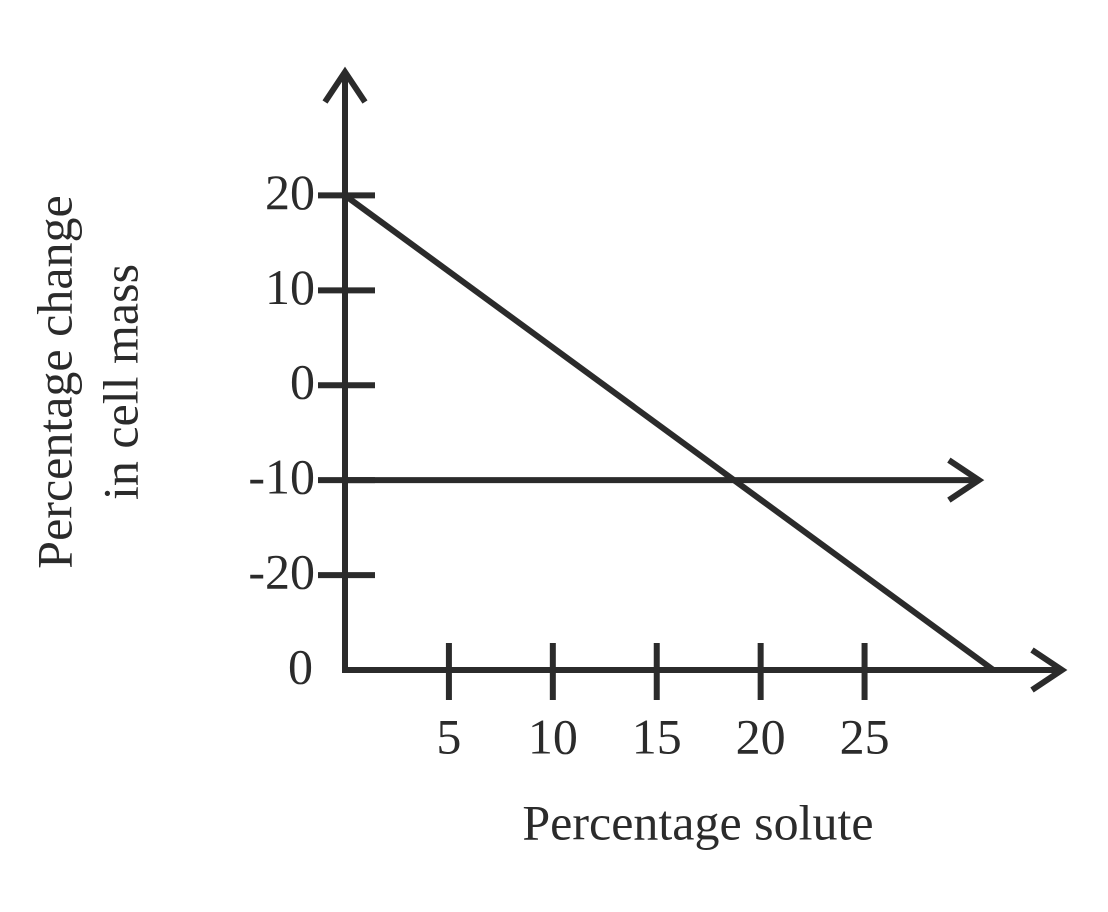 The height and width of the screenshot is (912, 1108). Describe the element at coordinates (553, 736) in the screenshot. I see `x-tick-label: 10` at that location.